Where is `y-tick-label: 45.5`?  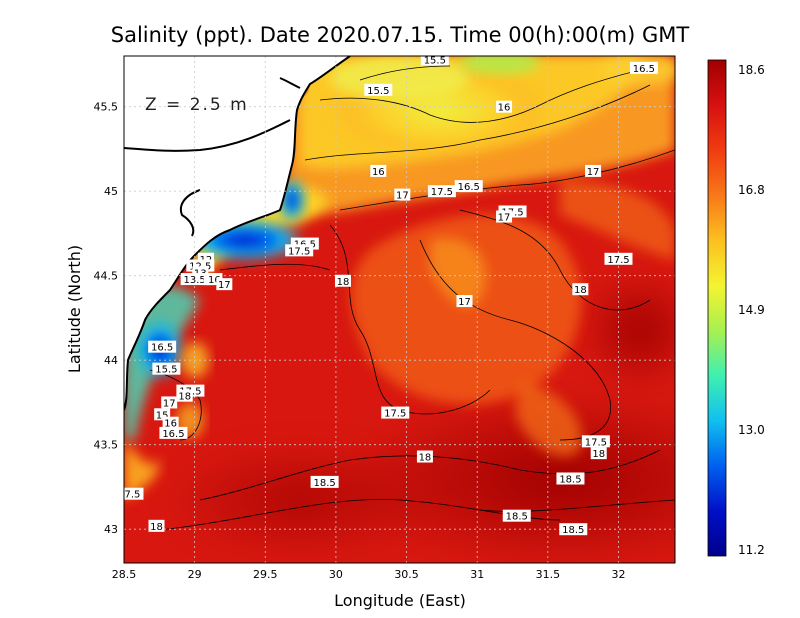
y-tick-label: 45.5 is located at coordinates (106, 107).